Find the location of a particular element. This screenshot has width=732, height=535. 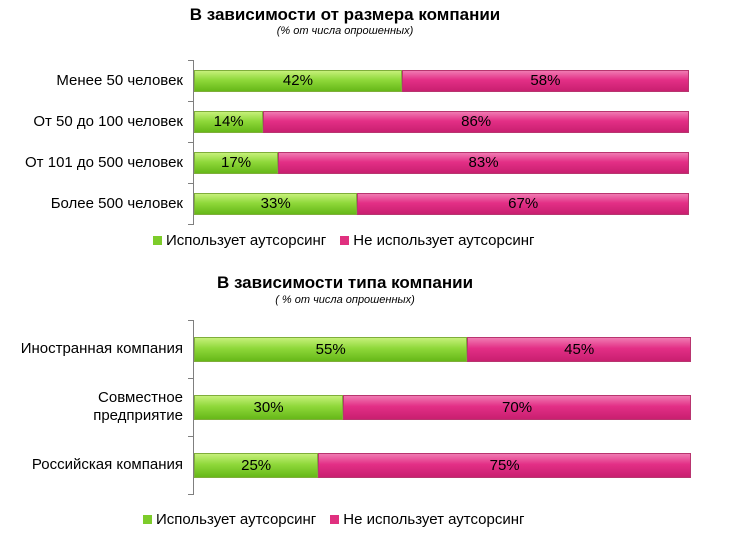

bar-uses-outsourcing: 30% is located at coordinates (269, 407).